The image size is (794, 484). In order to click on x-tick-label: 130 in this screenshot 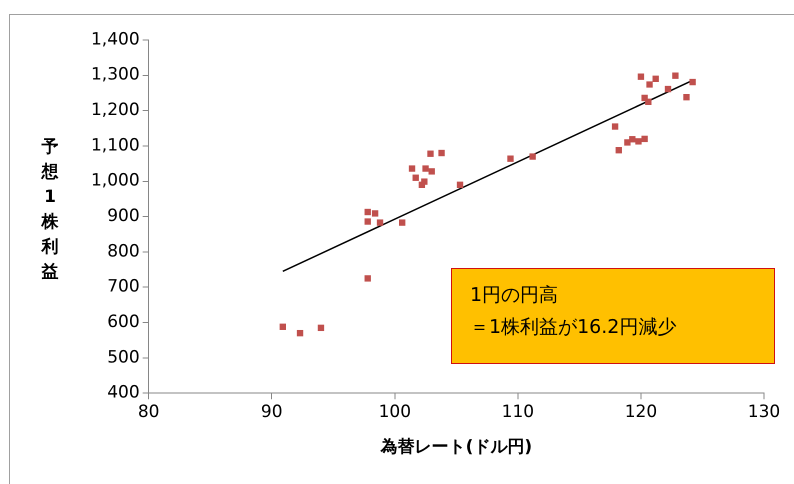, I will do `click(764, 412)`.